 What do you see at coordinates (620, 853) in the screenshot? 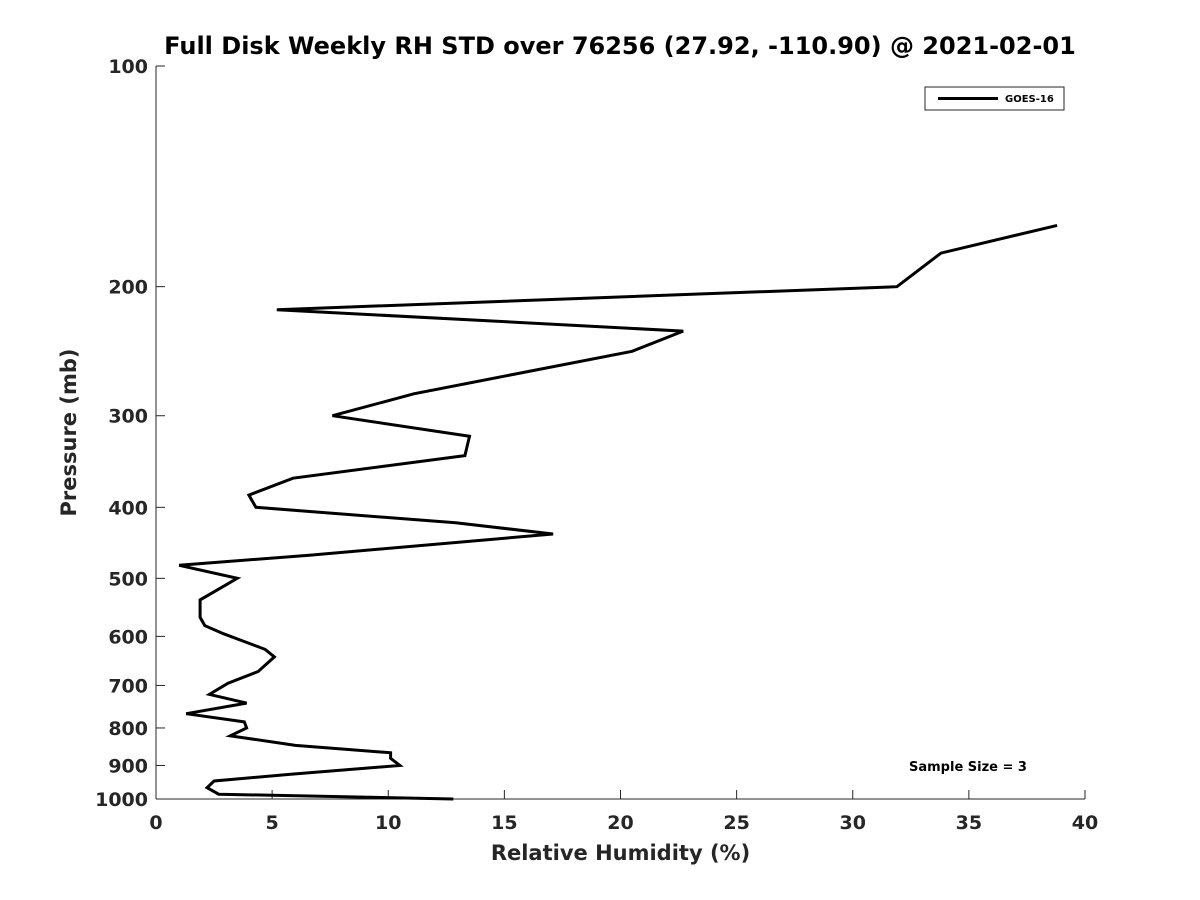
I see `x-axis-label: Relative Humidity (%)` at bounding box center [620, 853].